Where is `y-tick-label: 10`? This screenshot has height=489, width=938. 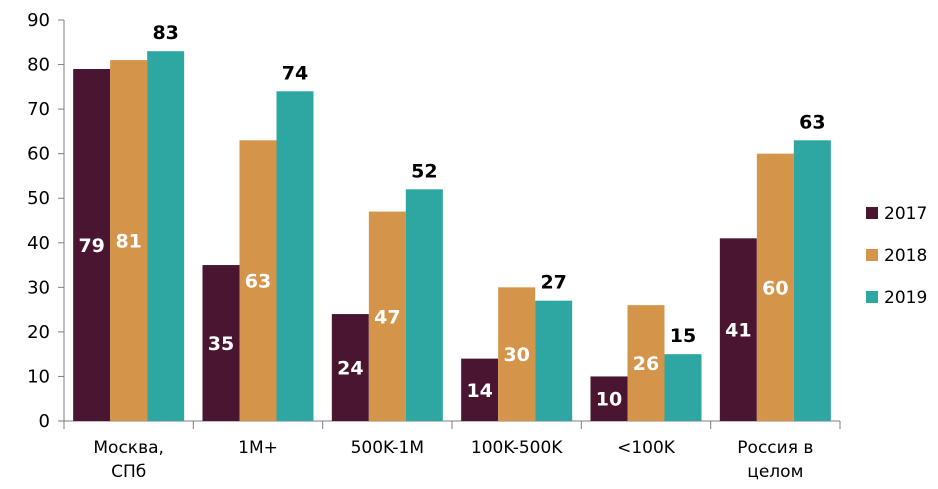
y-tick-label: 10 is located at coordinates (38, 376).